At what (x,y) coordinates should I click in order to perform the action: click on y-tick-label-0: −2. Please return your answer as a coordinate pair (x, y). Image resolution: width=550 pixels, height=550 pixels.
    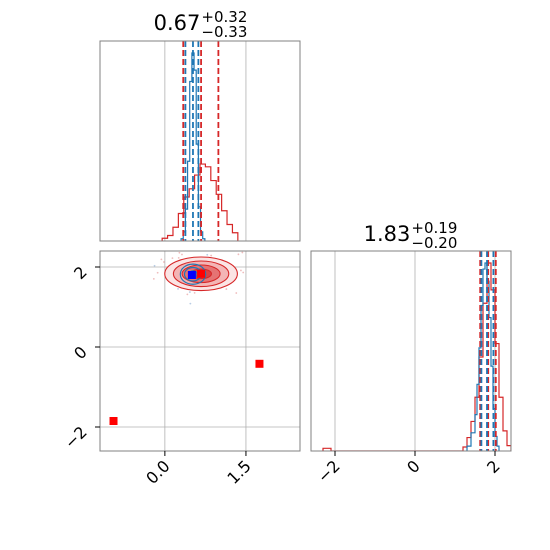
    Looking at the image, I should click on (76, 437).